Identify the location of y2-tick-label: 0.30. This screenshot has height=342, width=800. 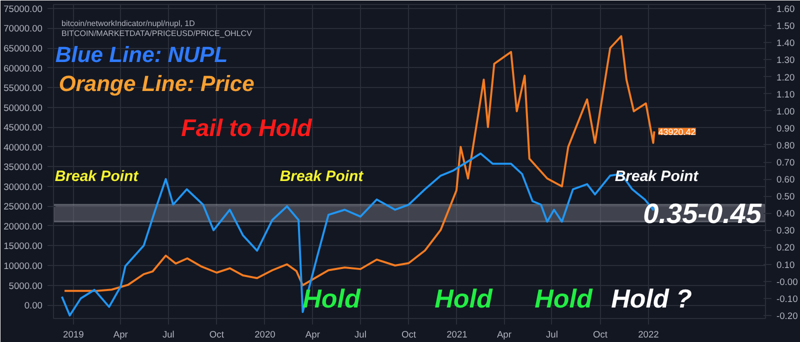
(785, 231).